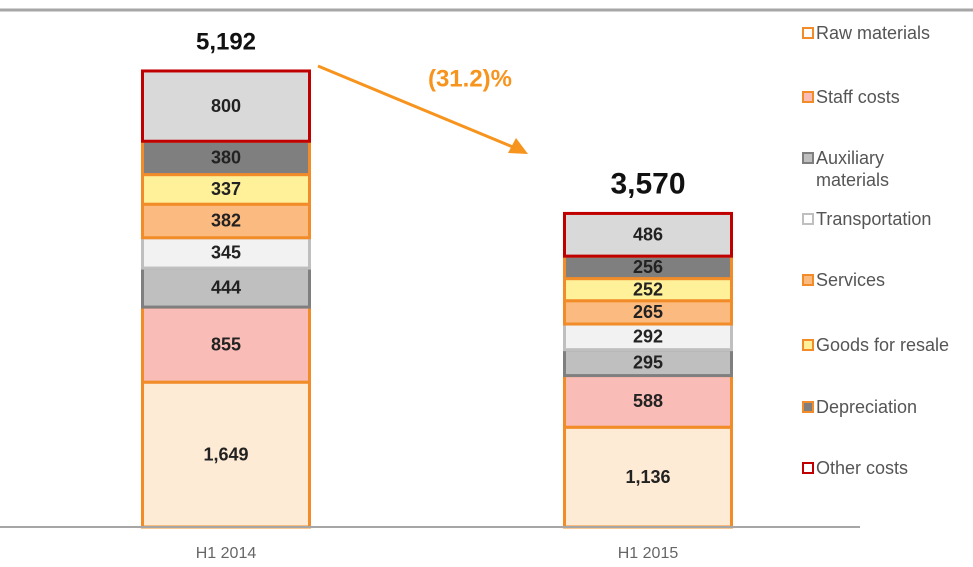 The height and width of the screenshot is (567, 973). I want to click on data-label: 252, so click(648, 289).